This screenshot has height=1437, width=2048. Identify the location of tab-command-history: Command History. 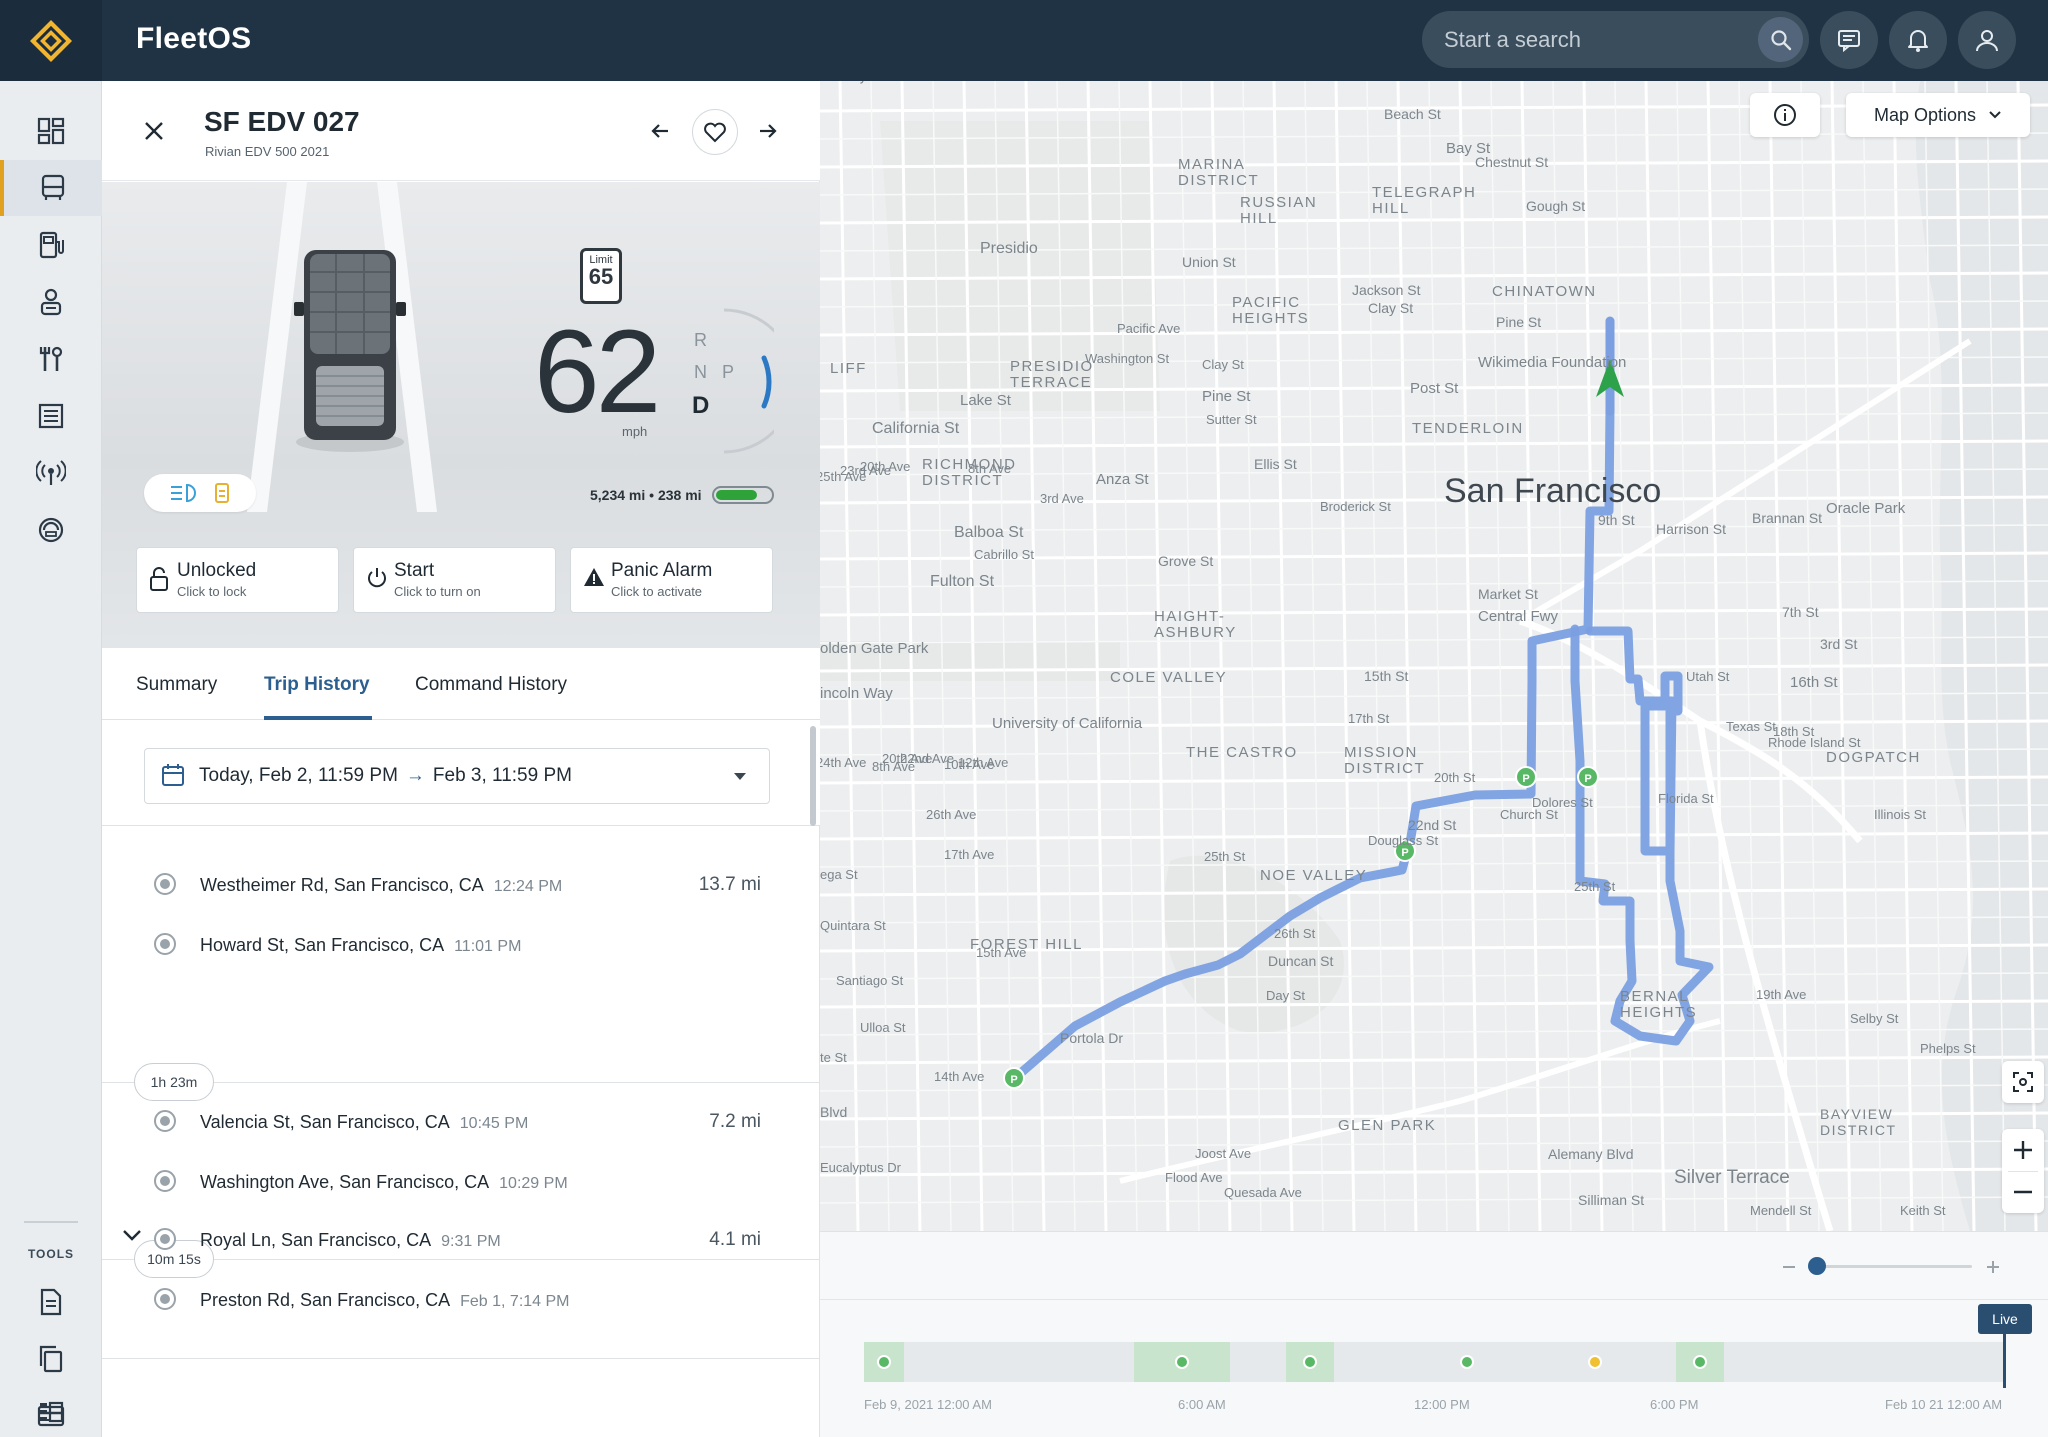
(491, 684).